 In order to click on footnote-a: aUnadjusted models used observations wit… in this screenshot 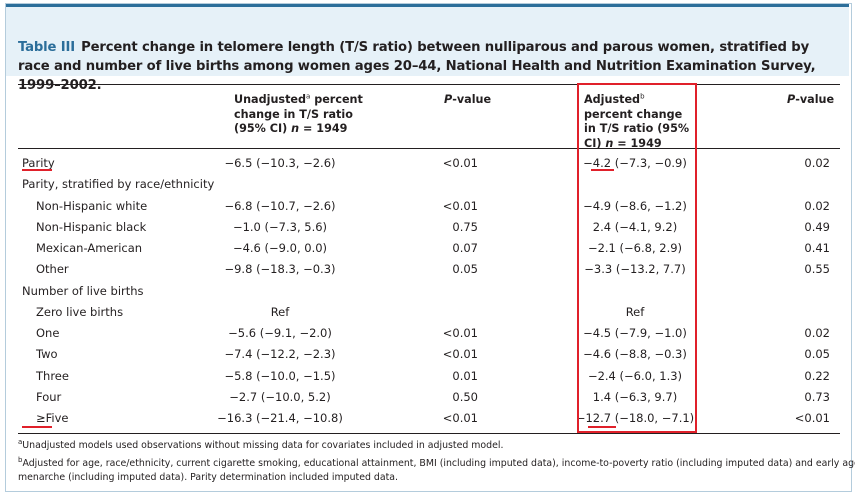, I will do `click(261, 444)`.